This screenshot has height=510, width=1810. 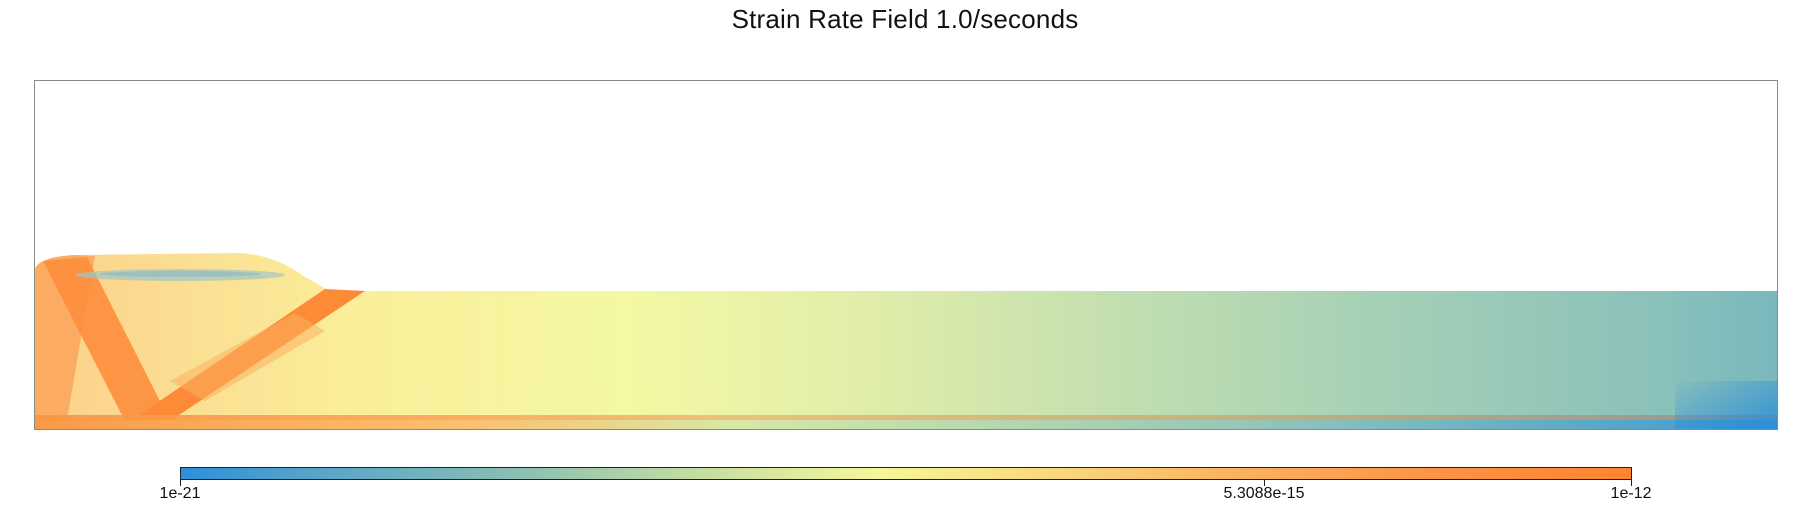 I want to click on colorbar-label-min: 1e-21, so click(x=180, y=493).